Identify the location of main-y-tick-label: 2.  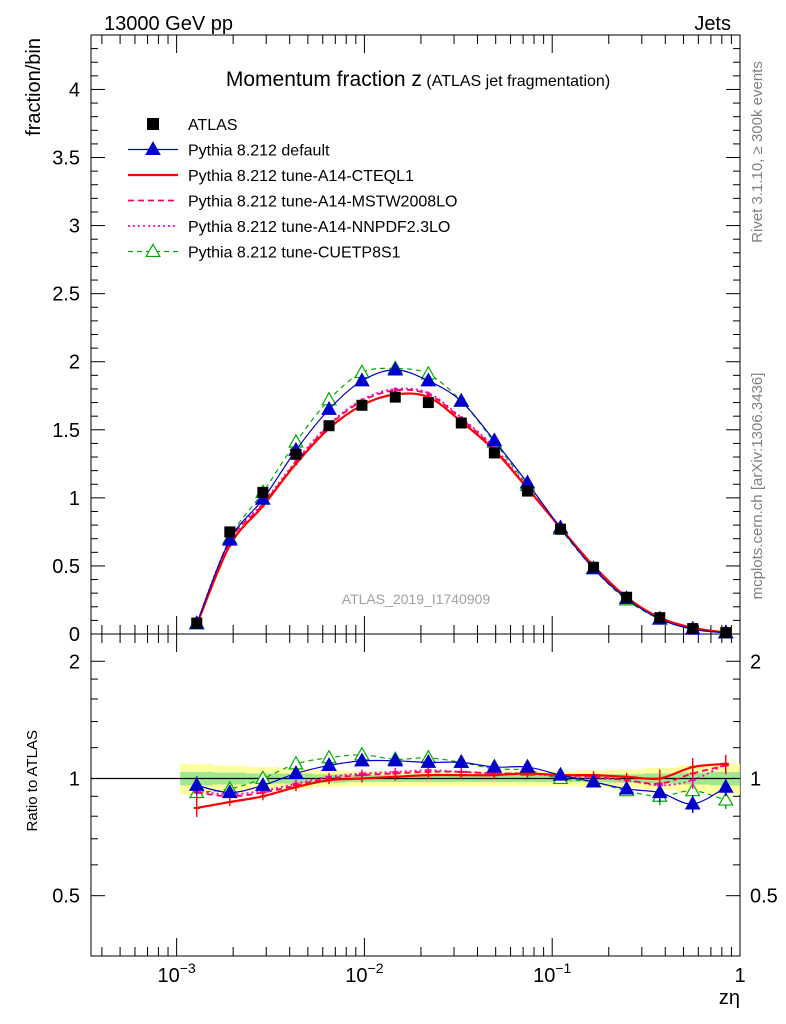
(74, 363).